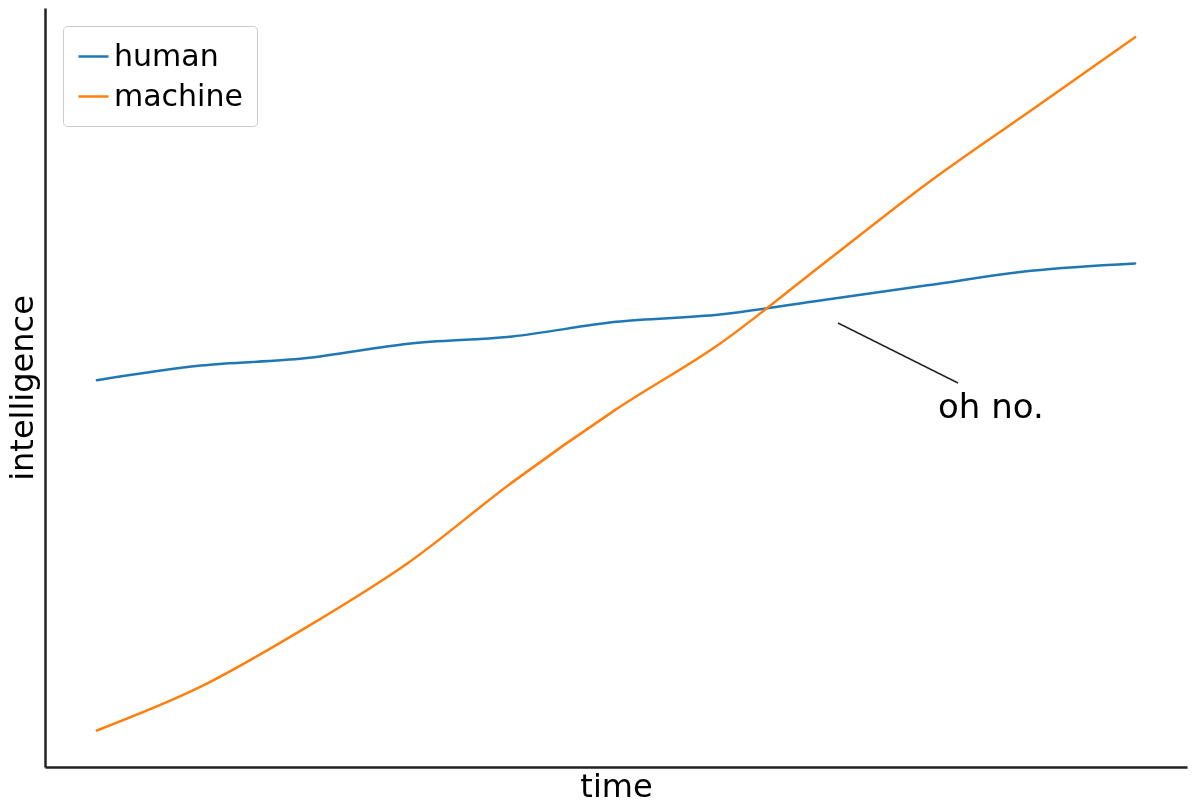  What do you see at coordinates (991, 406) in the screenshot?
I see `annotation: oh no.` at bounding box center [991, 406].